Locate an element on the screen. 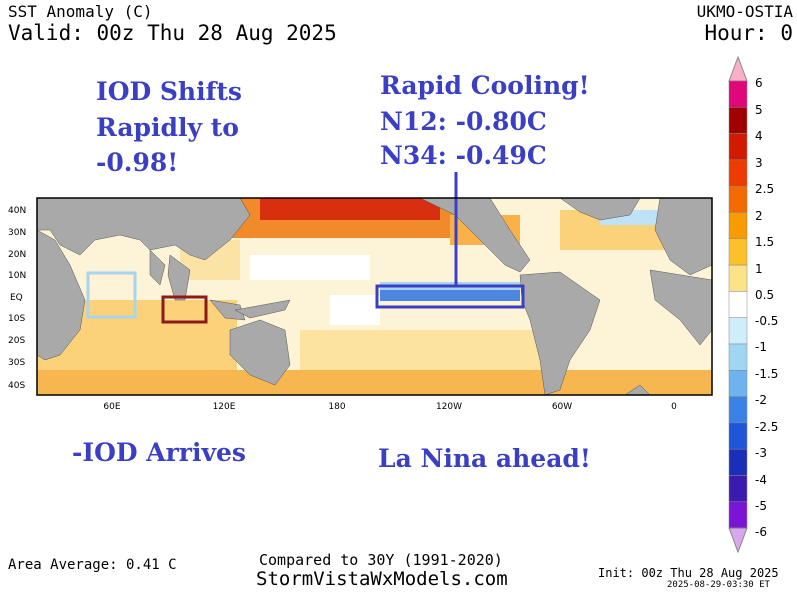 This screenshot has height=593, width=797. iod-shift-text-line3: -0.98! is located at coordinates (137, 162).